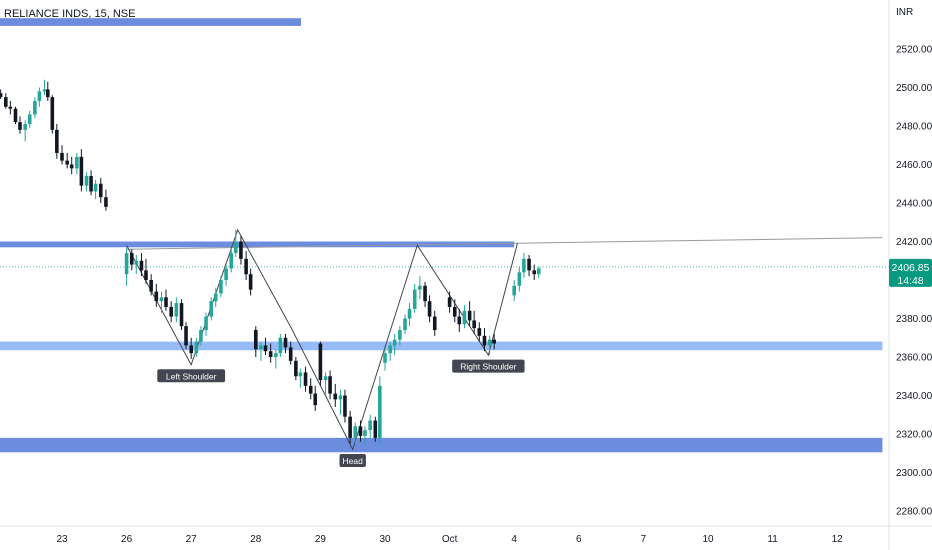 Image resolution: width=932 pixels, height=550 pixels. I want to click on time-tick-label: Oct, so click(450, 539).